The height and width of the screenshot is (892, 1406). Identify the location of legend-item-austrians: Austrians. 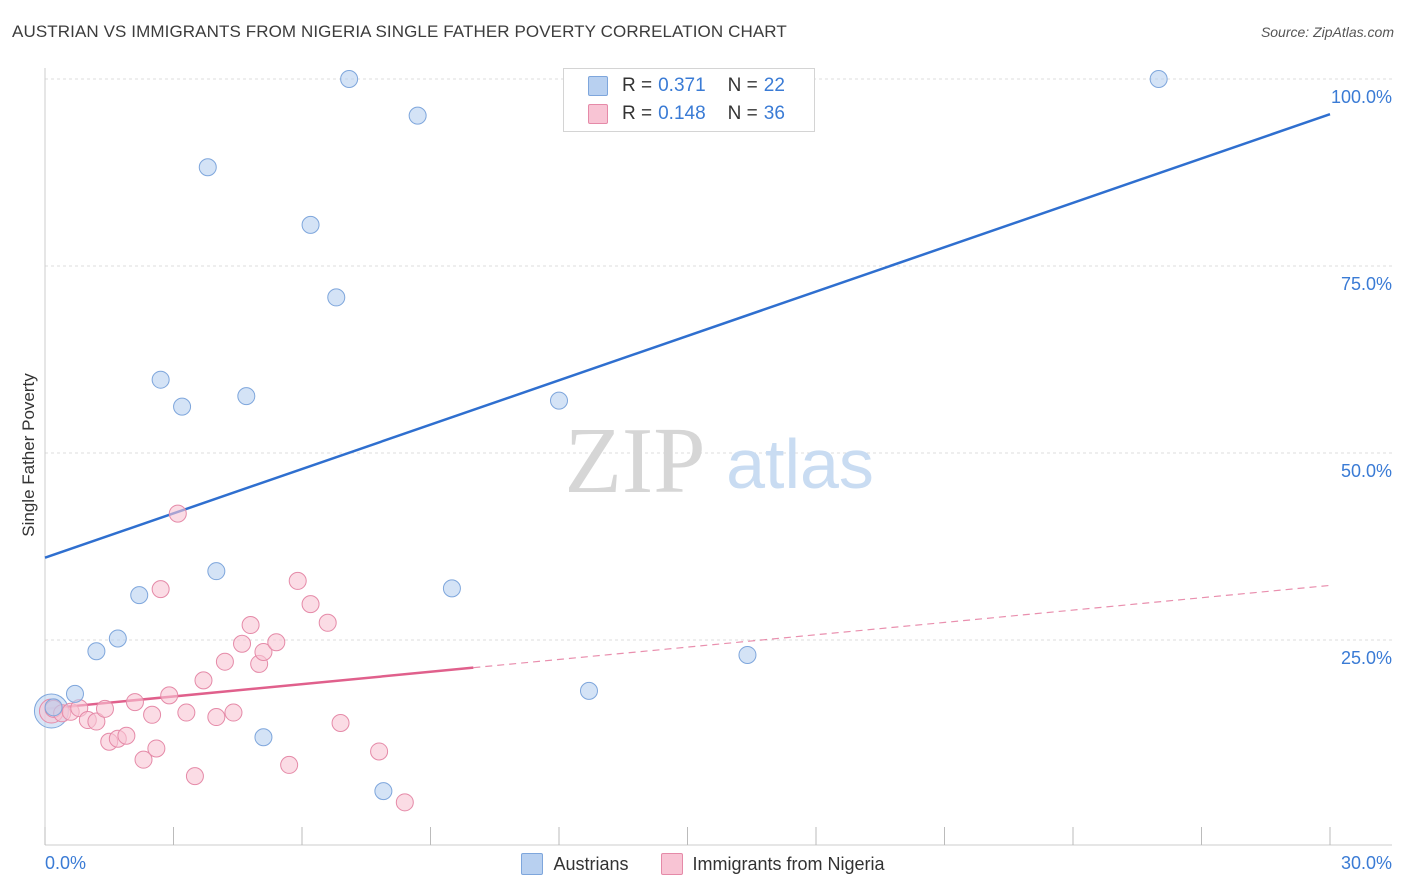
(575, 864).